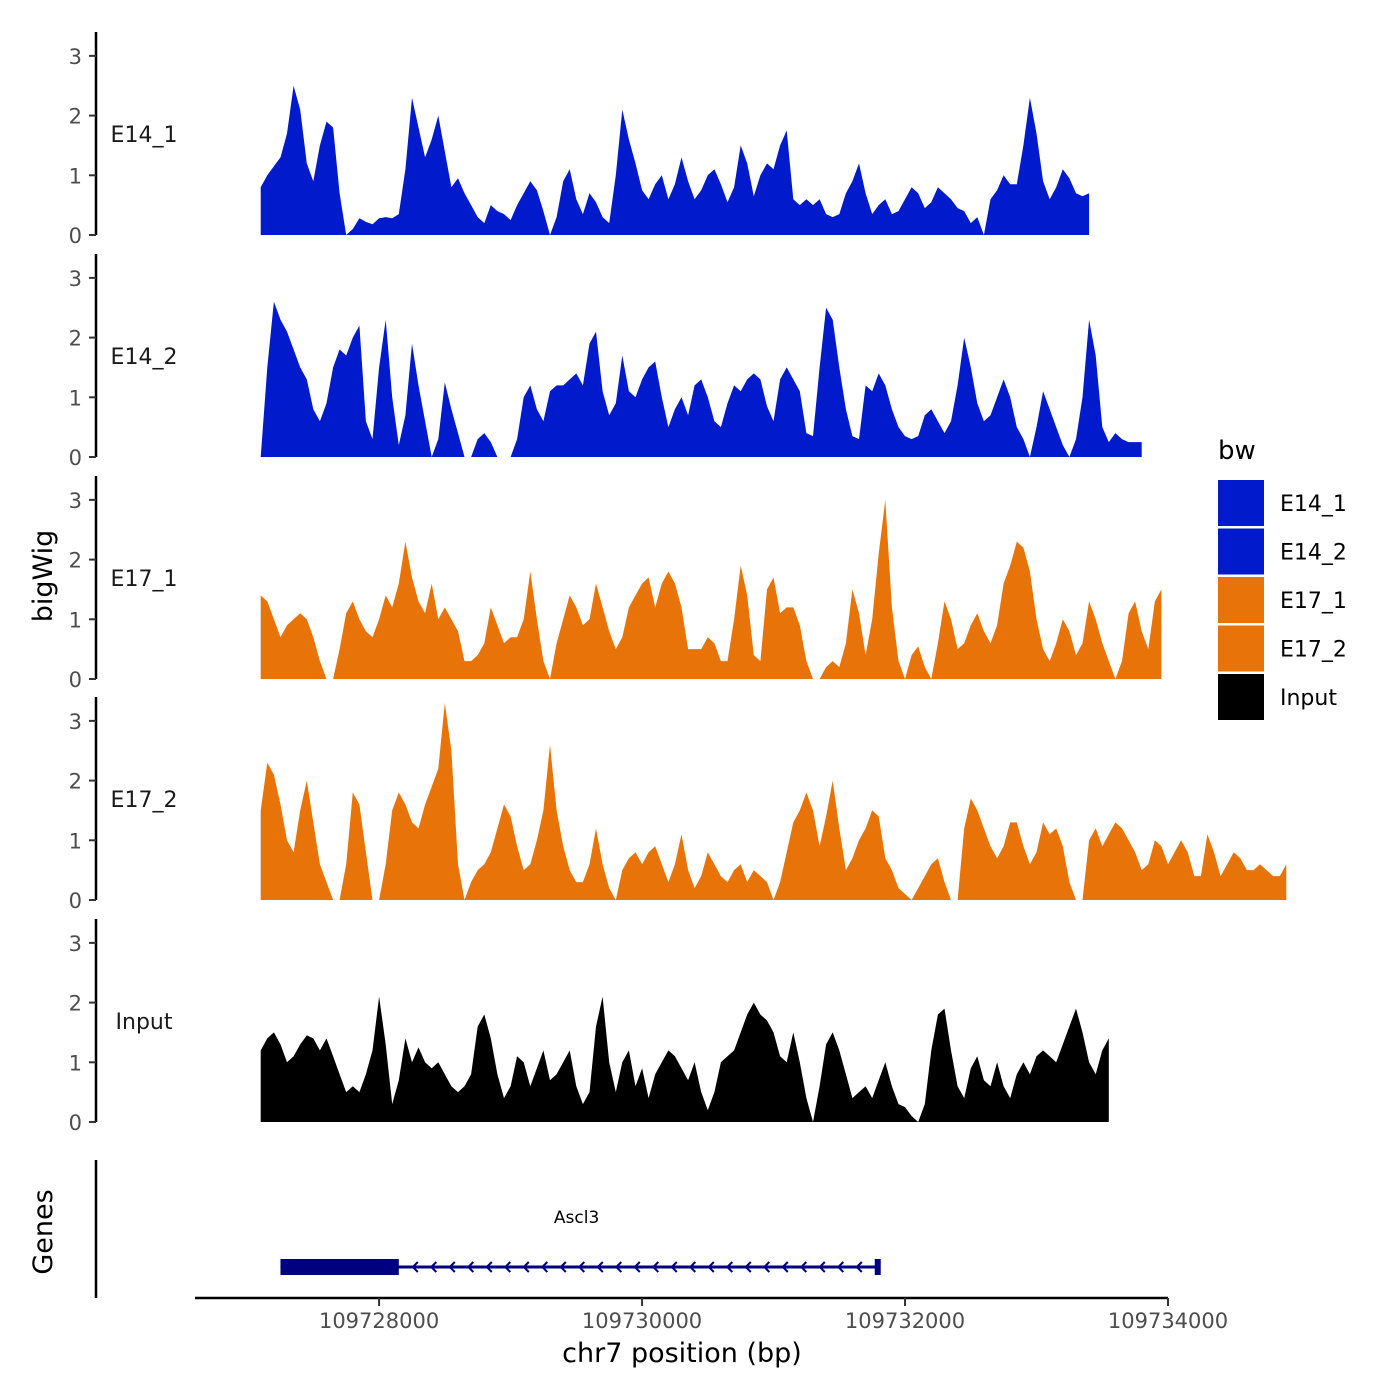  Describe the element at coordinates (576, 1218) in the screenshot. I see `gene-label: Ascl3` at that location.